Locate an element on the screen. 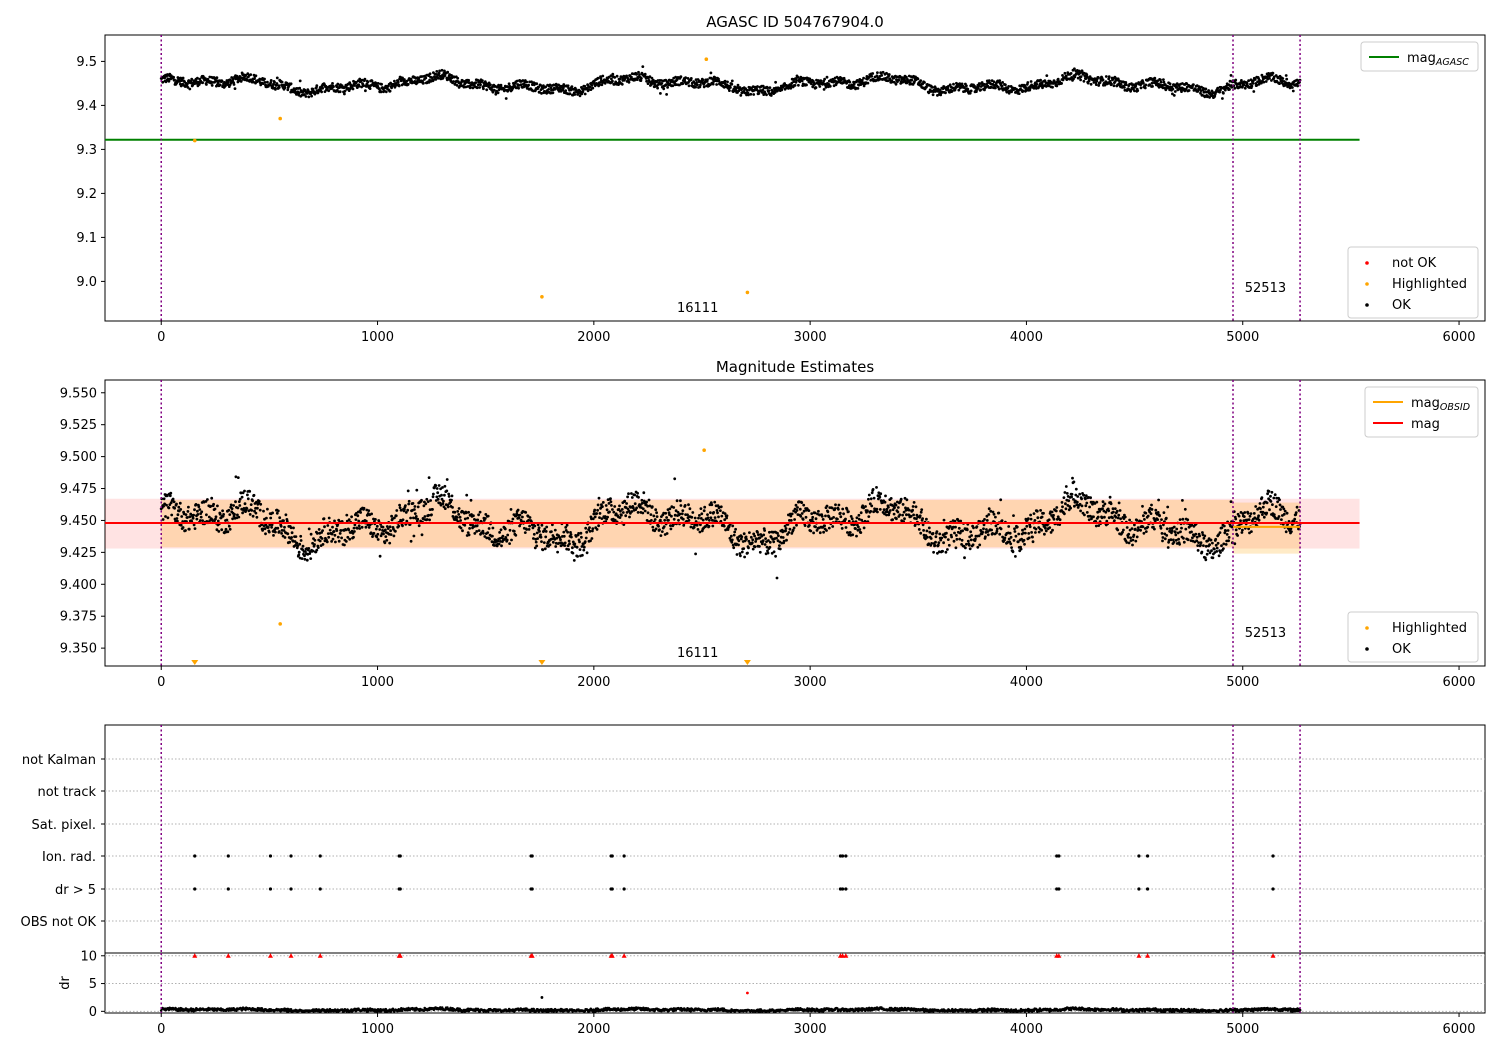 Image resolution: width=1500 pixels, height=1050 pixels. obsid-label: 52513 is located at coordinates (1265, 633).